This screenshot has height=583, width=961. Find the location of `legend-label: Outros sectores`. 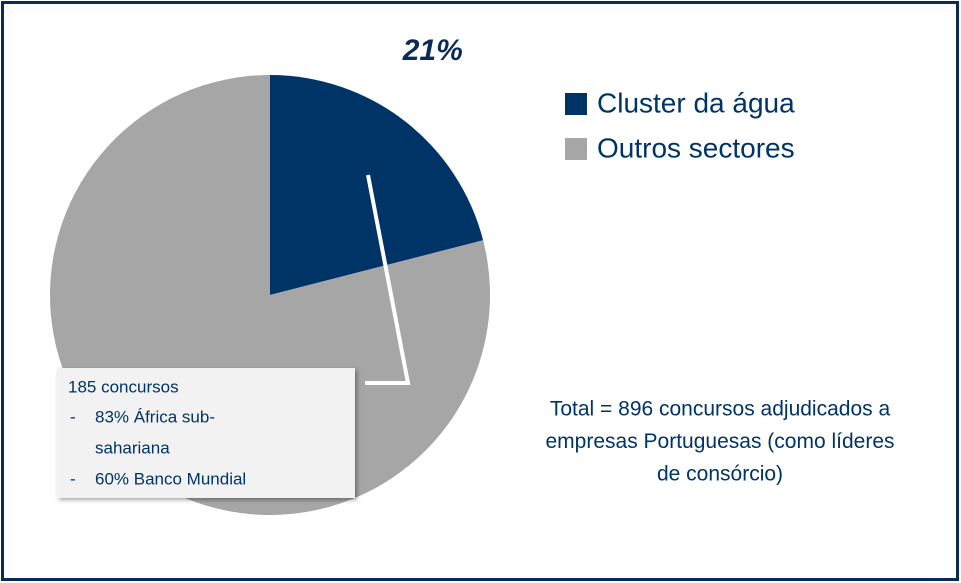

legend-label: Outros sectores is located at coordinates (696, 147).